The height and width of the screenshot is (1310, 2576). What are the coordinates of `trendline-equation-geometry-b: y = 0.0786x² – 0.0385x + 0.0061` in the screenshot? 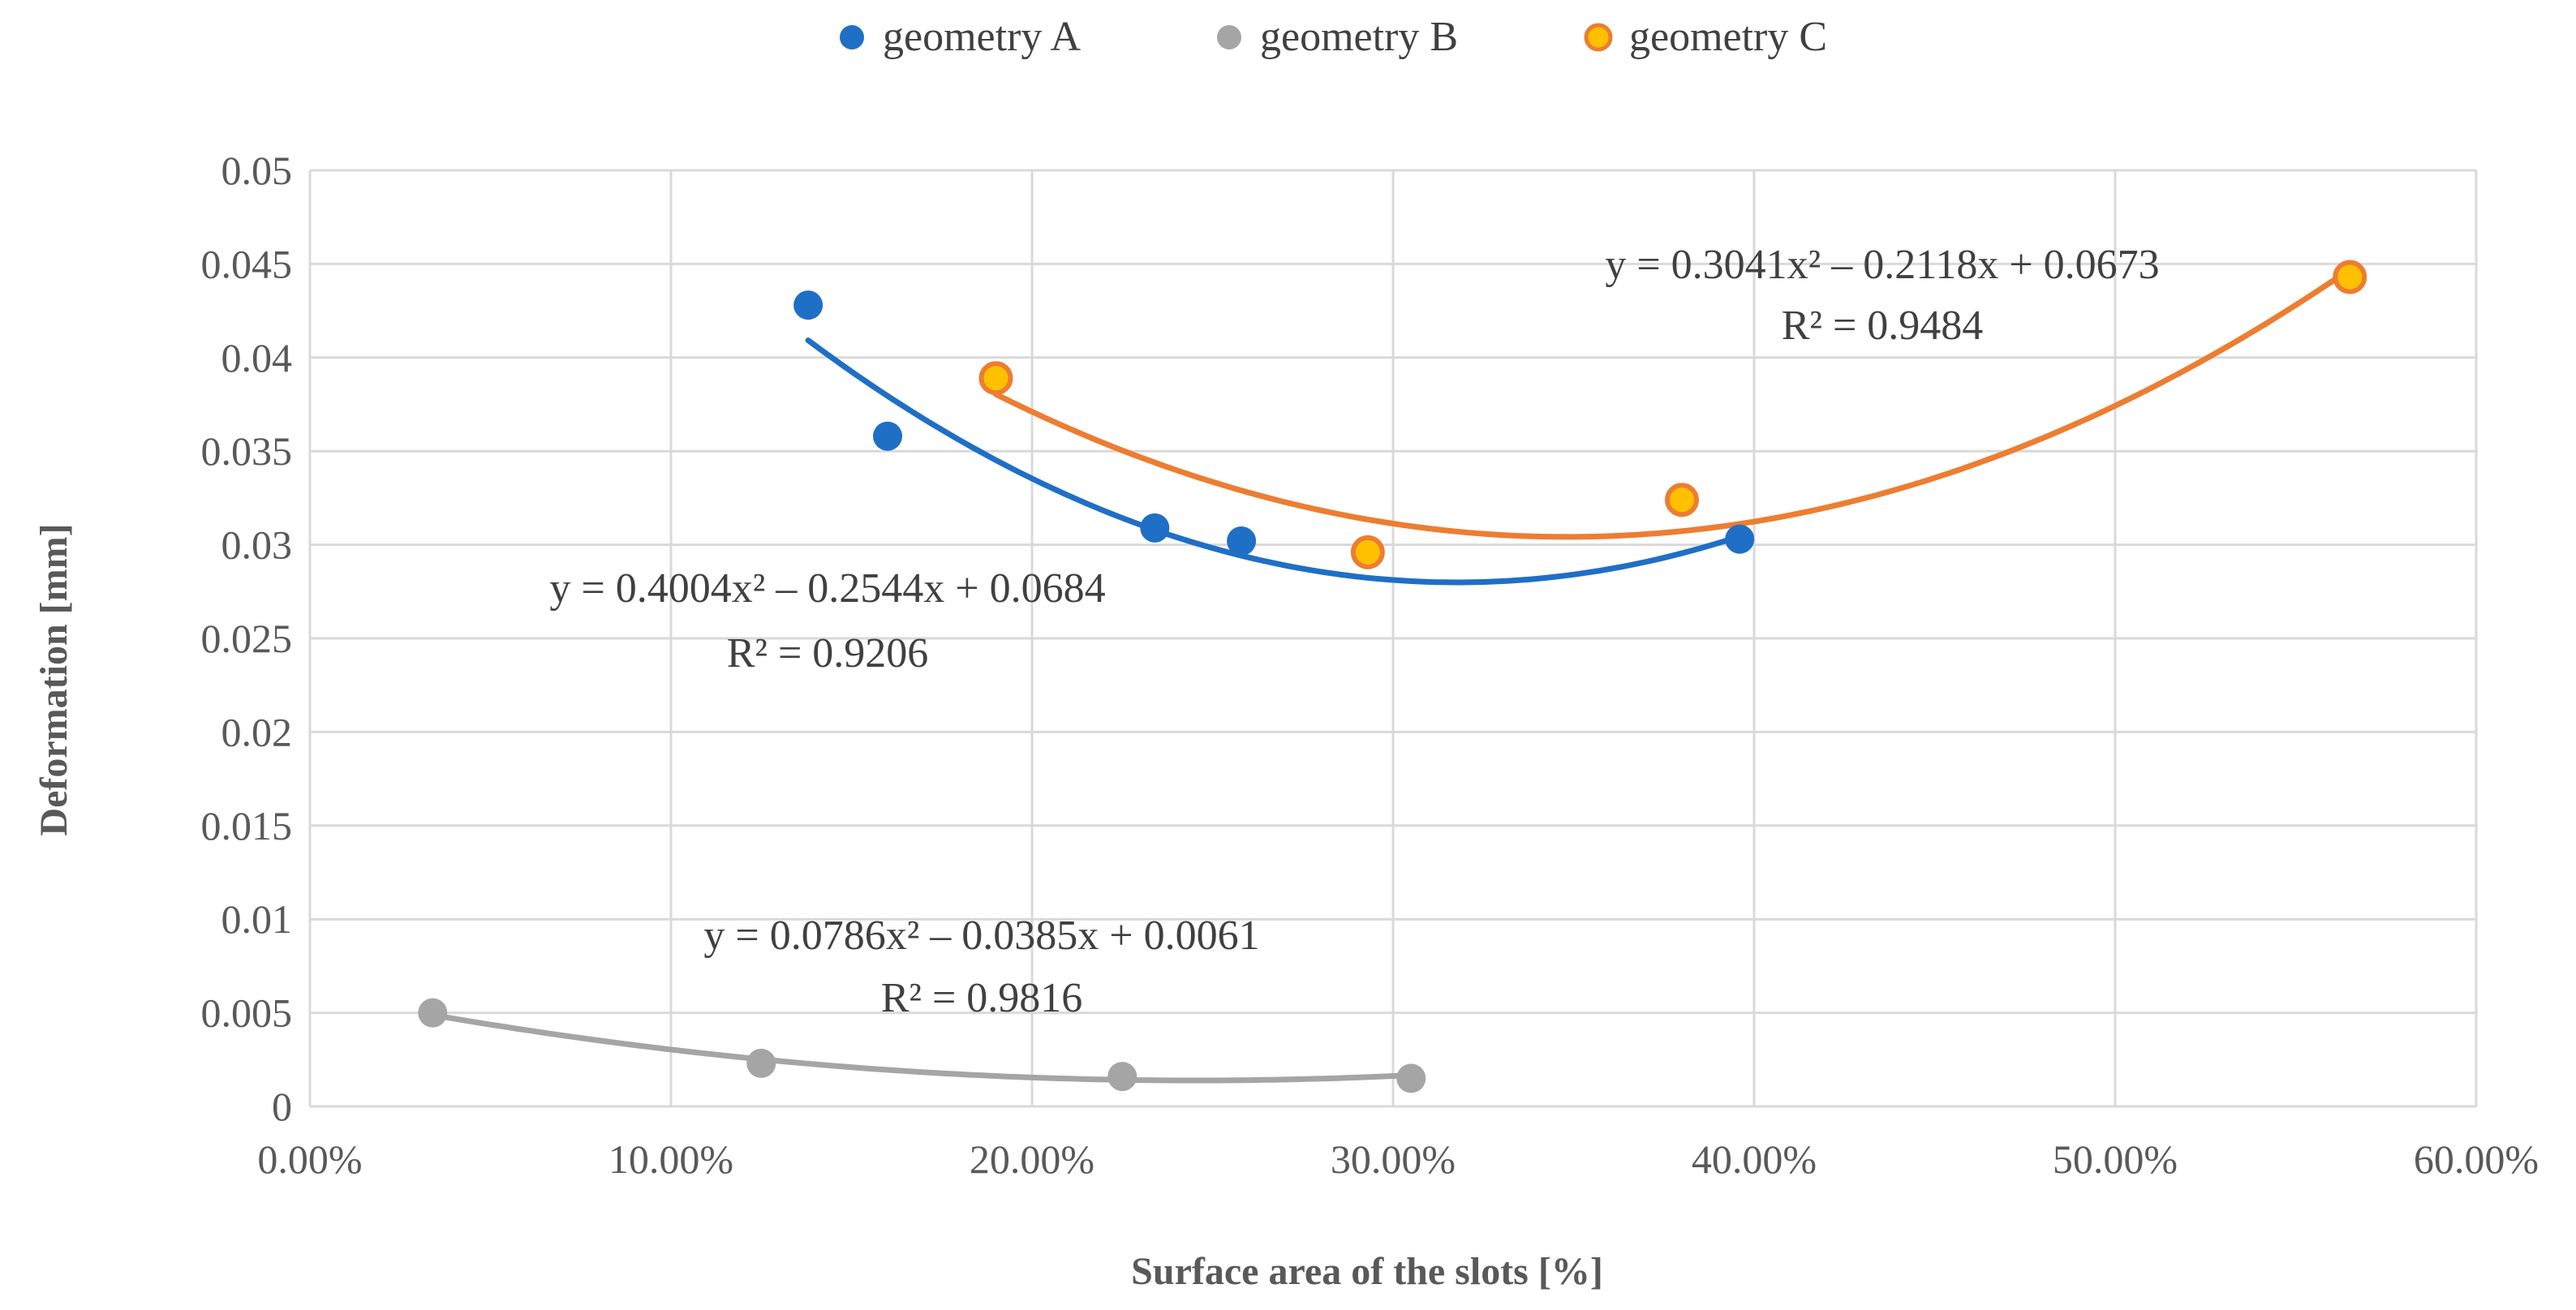 It's located at (981, 936).